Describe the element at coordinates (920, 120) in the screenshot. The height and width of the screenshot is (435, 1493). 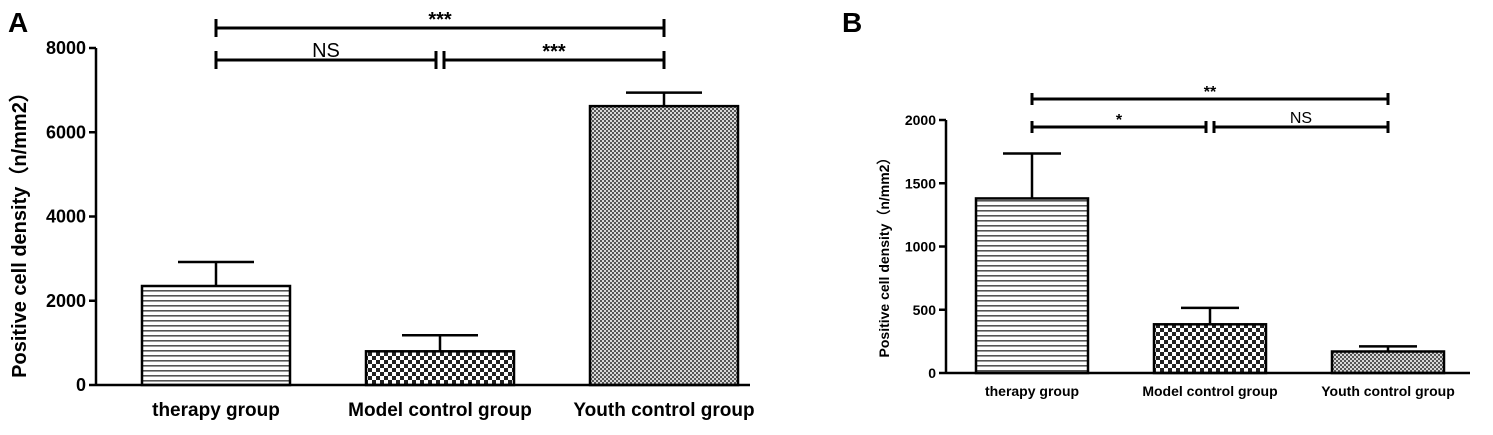
I see `panel-b-y-tick-label: 2000` at that location.